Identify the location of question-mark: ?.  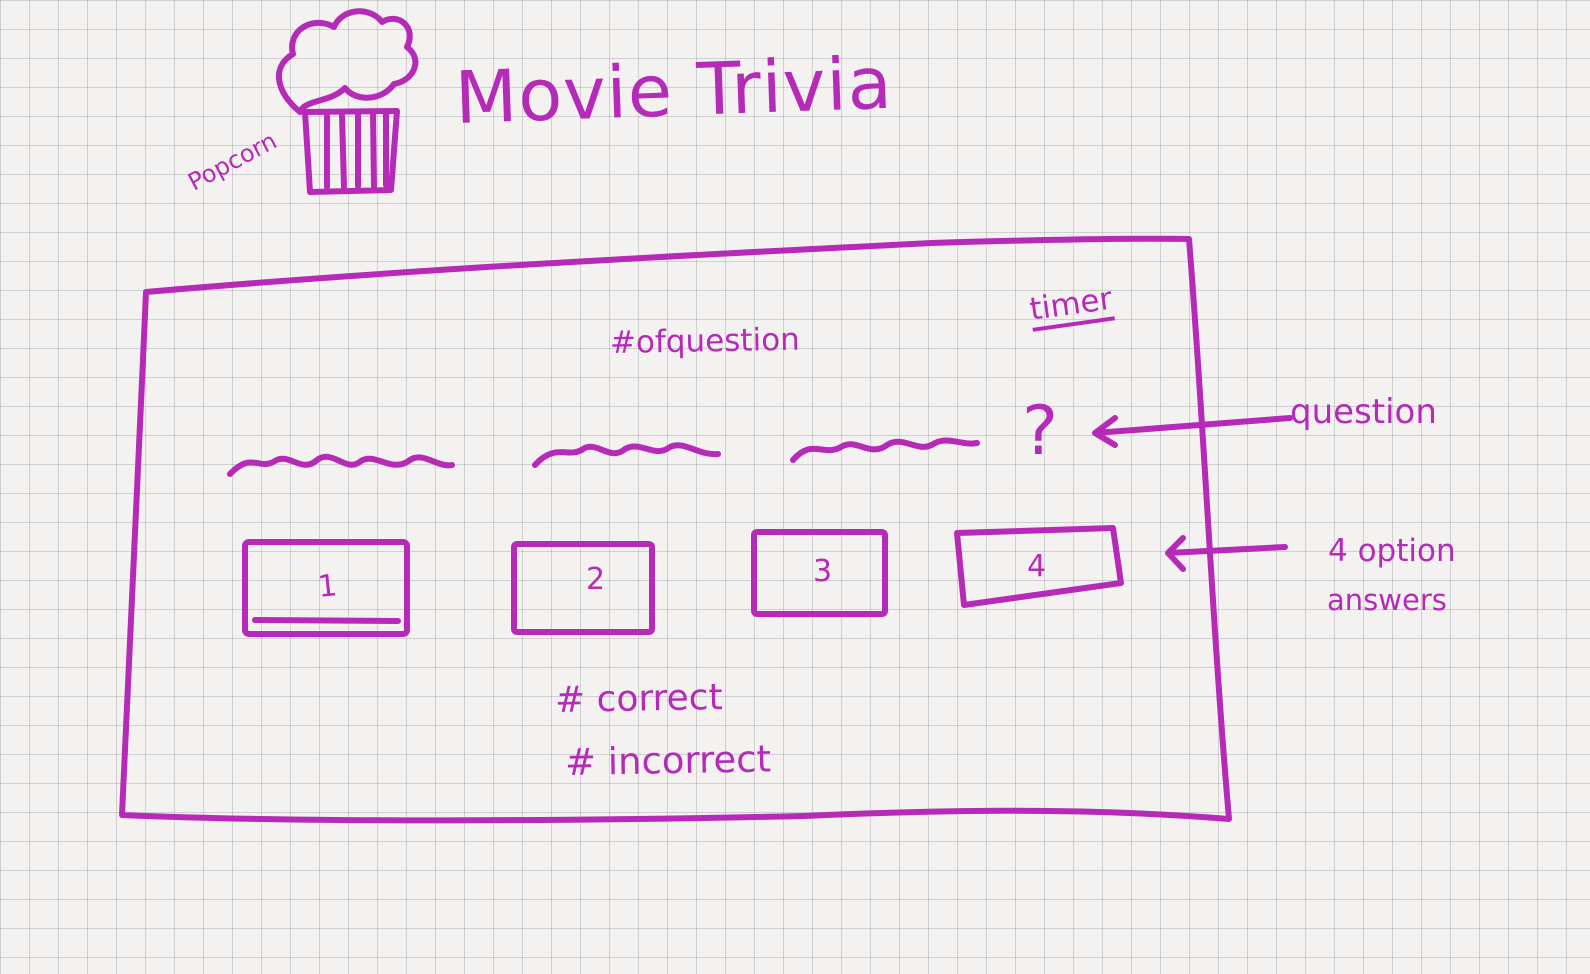
(1040, 431).